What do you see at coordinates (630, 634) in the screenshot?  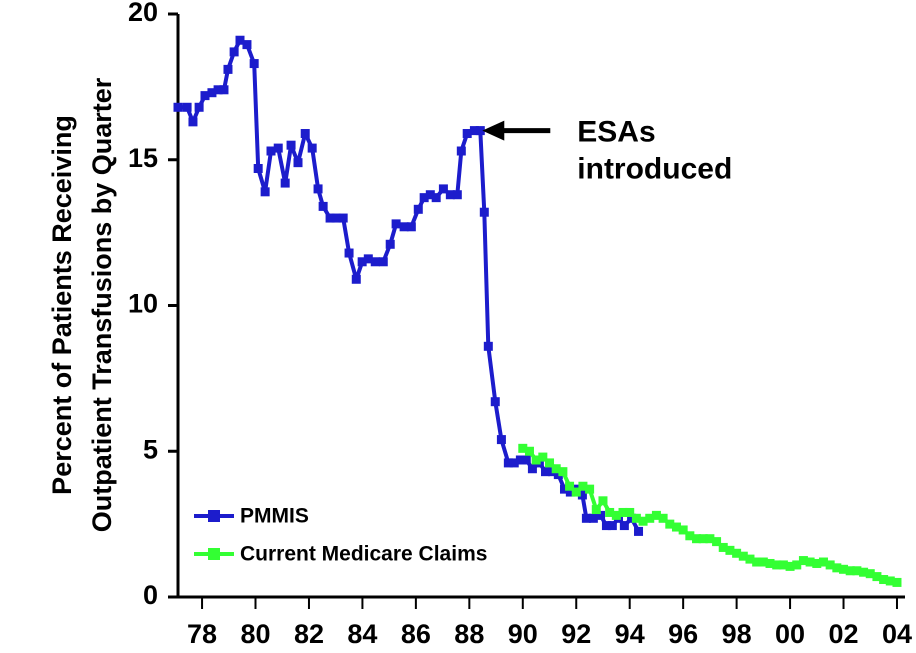 I see `x-tick-label: 94` at bounding box center [630, 634].